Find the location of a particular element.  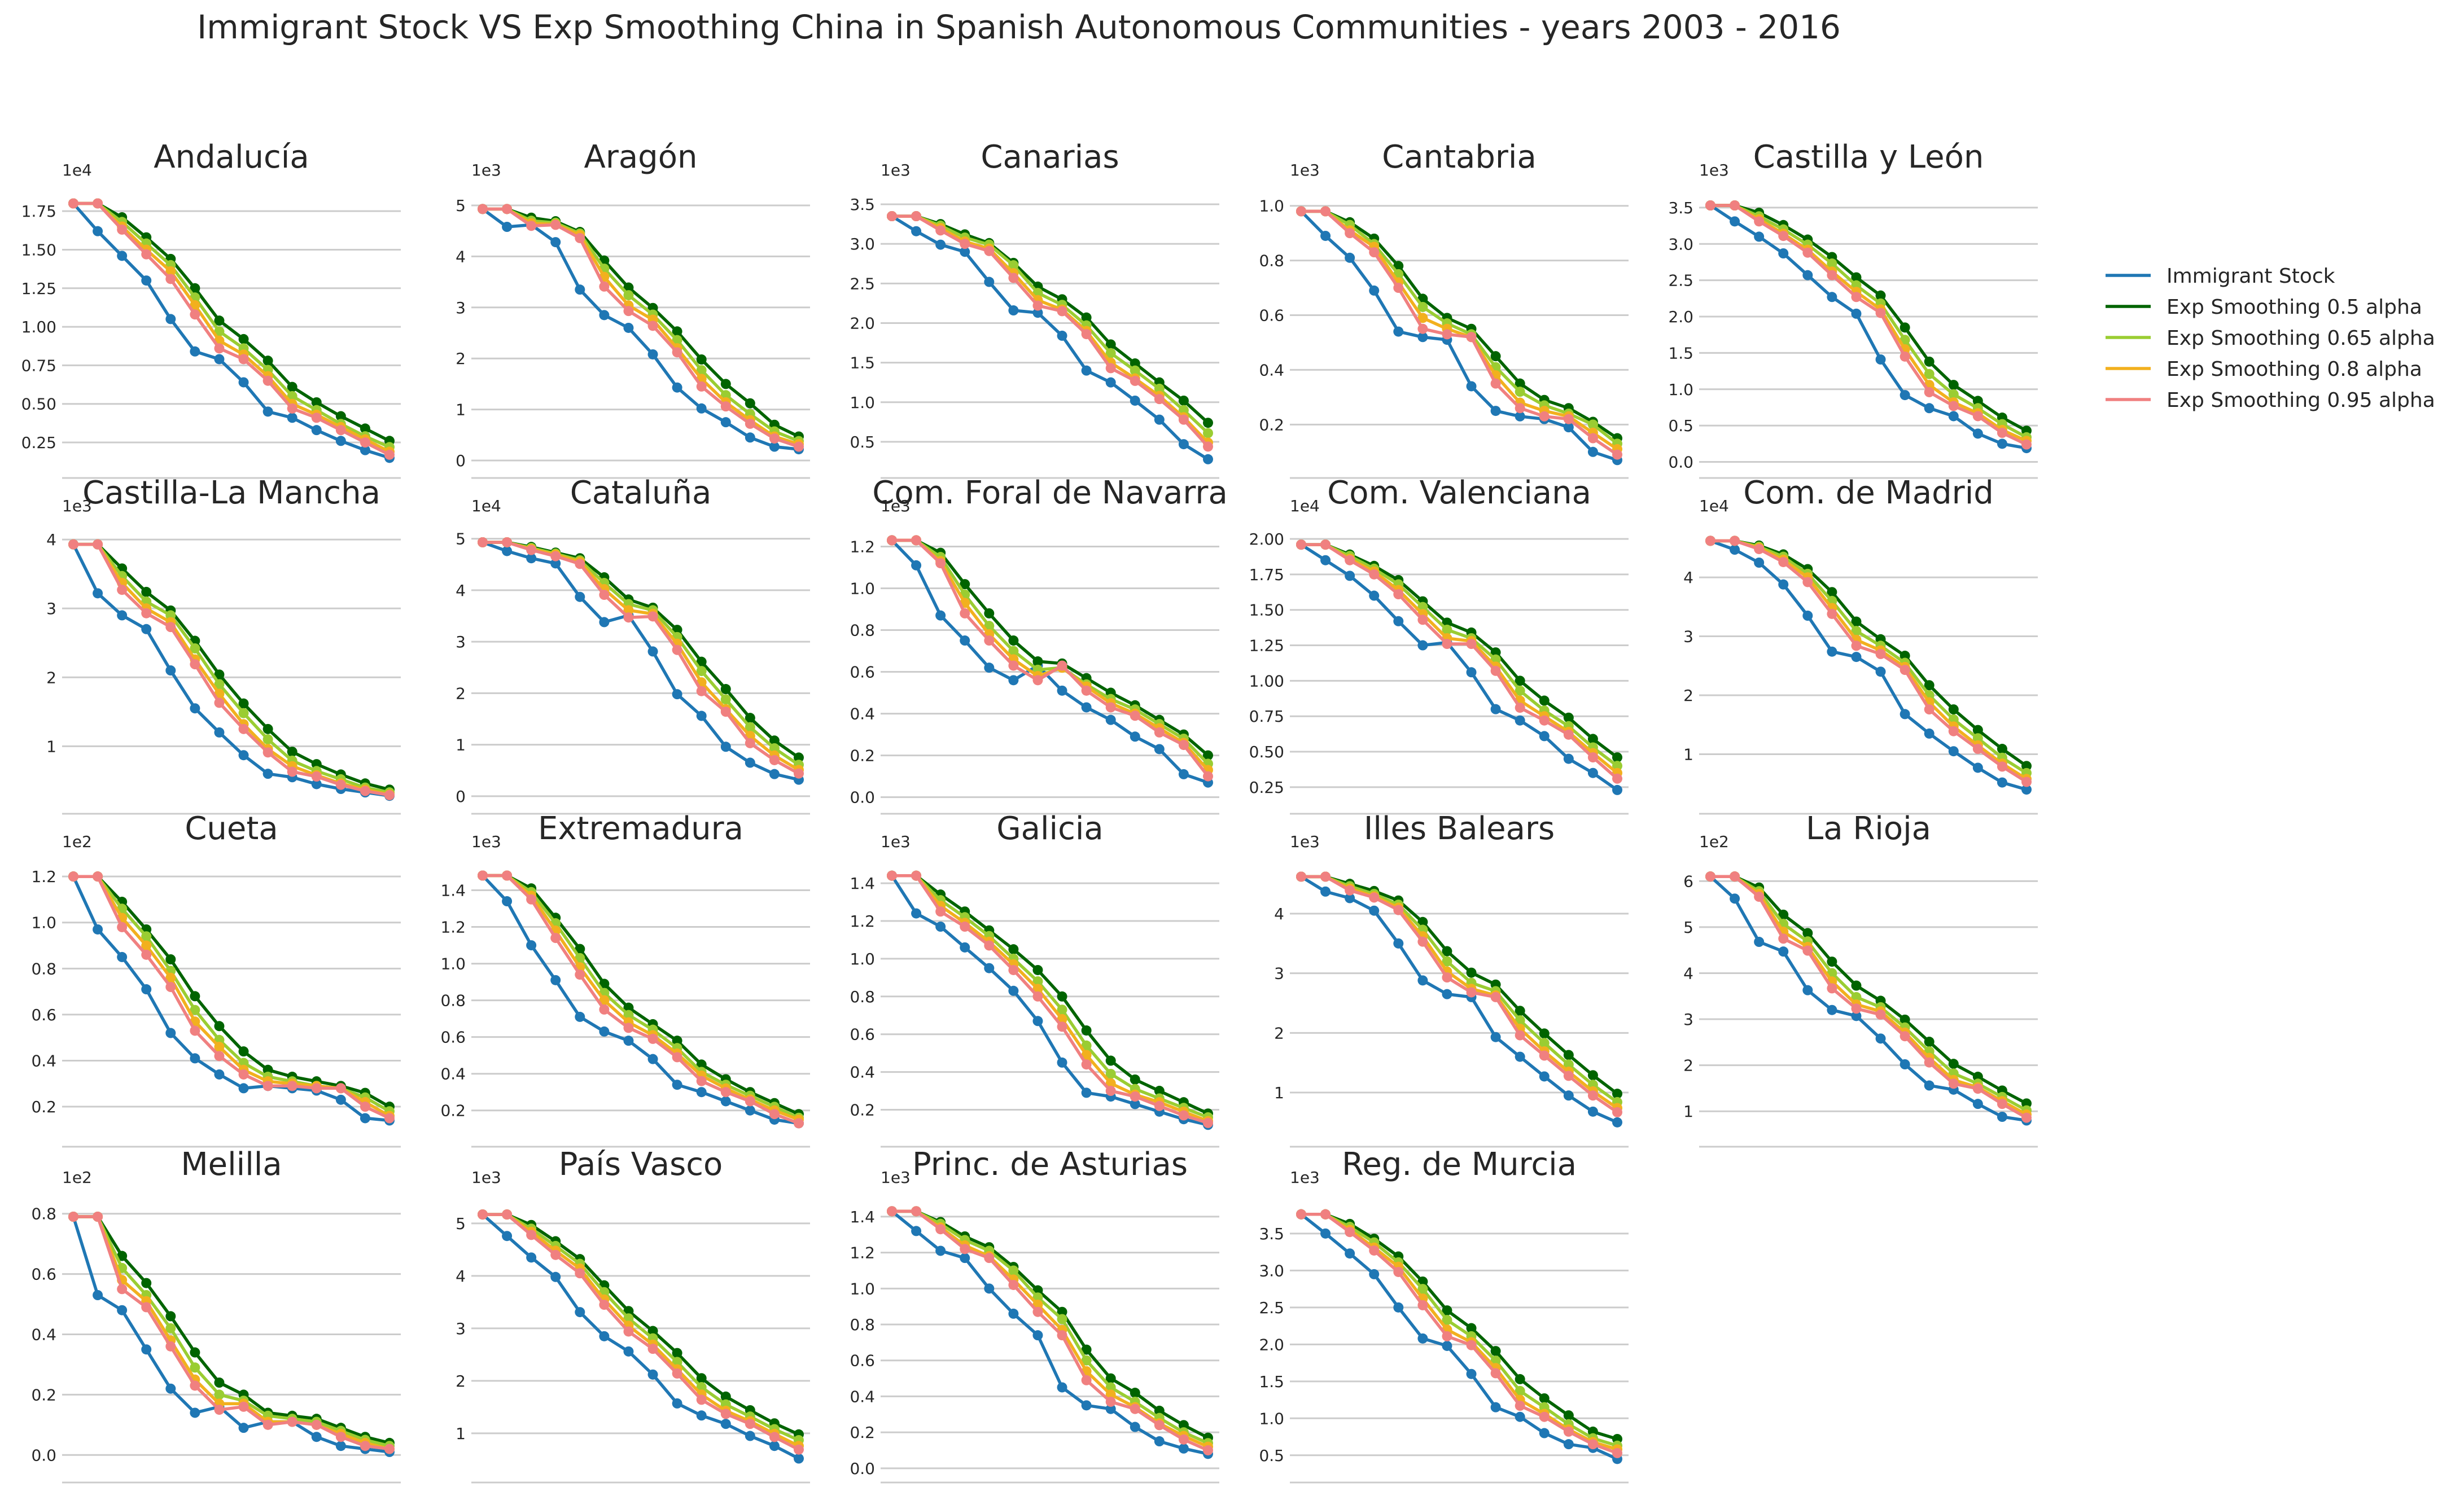

subplot-com-de-madrid: 1 2 3 4 1e4 Com. de Madrid is located at coordinates (1860, 645).